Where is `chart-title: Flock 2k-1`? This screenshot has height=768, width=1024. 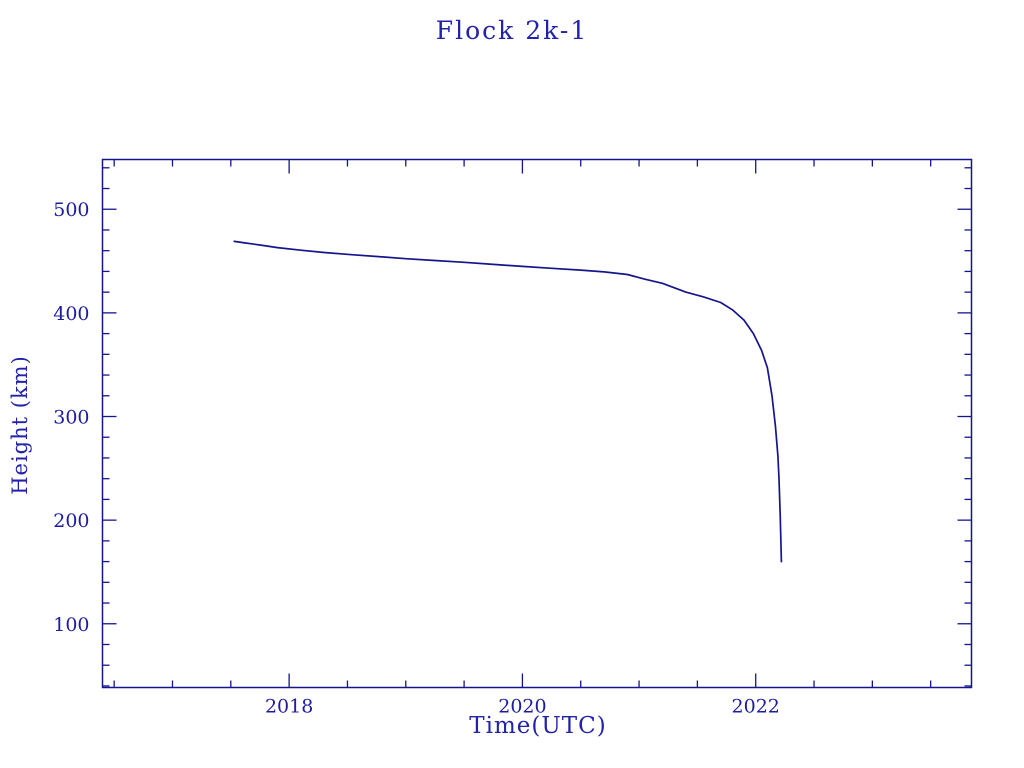 chart-title: Flock 2k-1 is located at coordinates (512, 30).